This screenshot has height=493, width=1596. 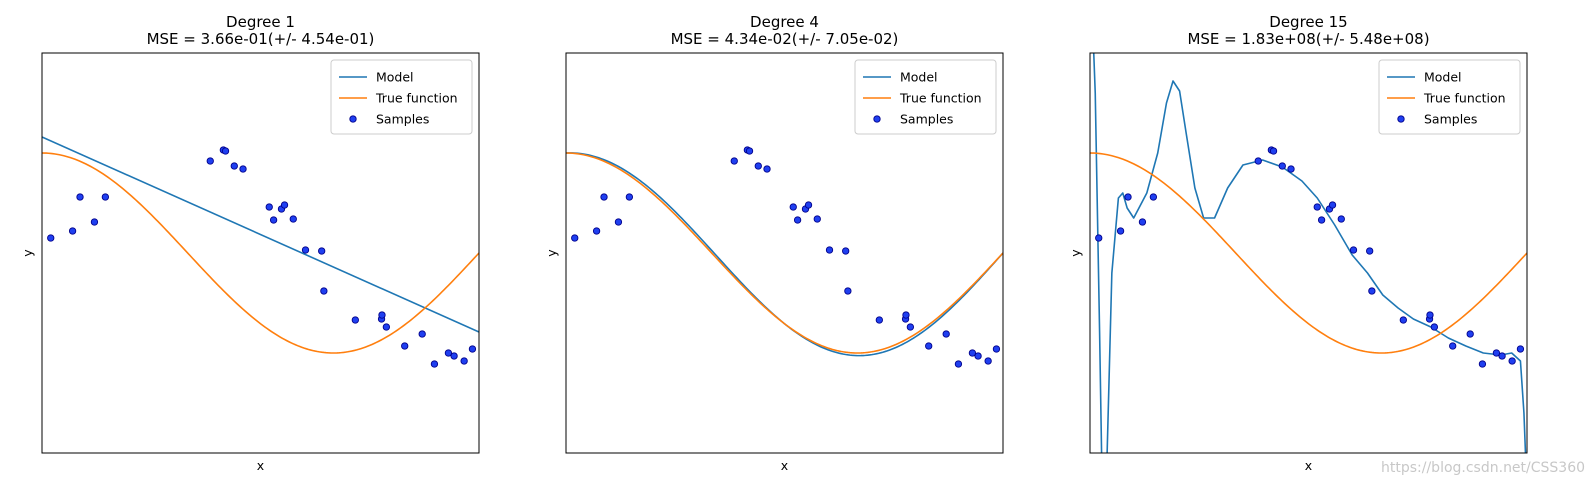 I want to click on true-function-line, so click(x=260, y=253).